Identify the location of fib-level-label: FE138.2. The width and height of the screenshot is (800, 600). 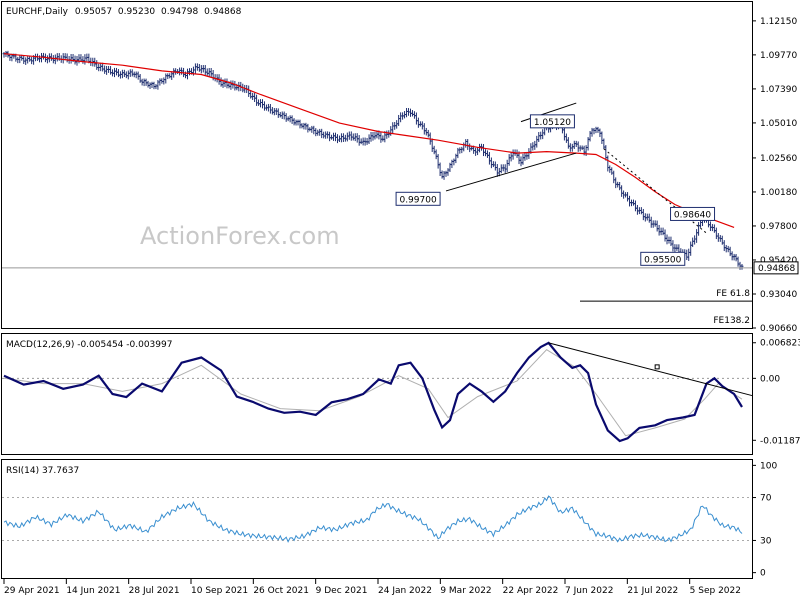
(731, 321).